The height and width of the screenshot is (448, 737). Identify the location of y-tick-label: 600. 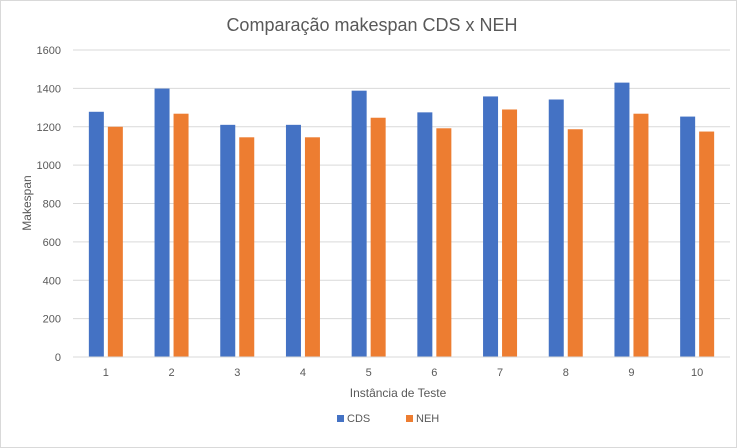
(52, 243).